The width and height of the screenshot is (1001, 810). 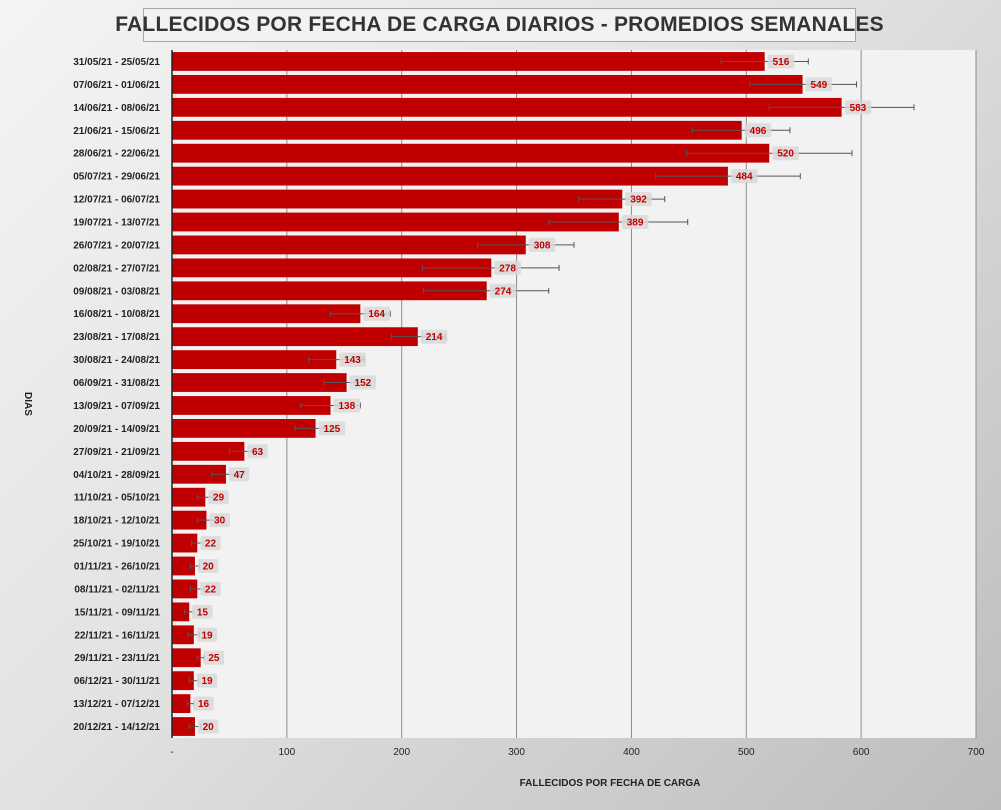 I want to click on data-label: 143, so click(x=352, y=359).